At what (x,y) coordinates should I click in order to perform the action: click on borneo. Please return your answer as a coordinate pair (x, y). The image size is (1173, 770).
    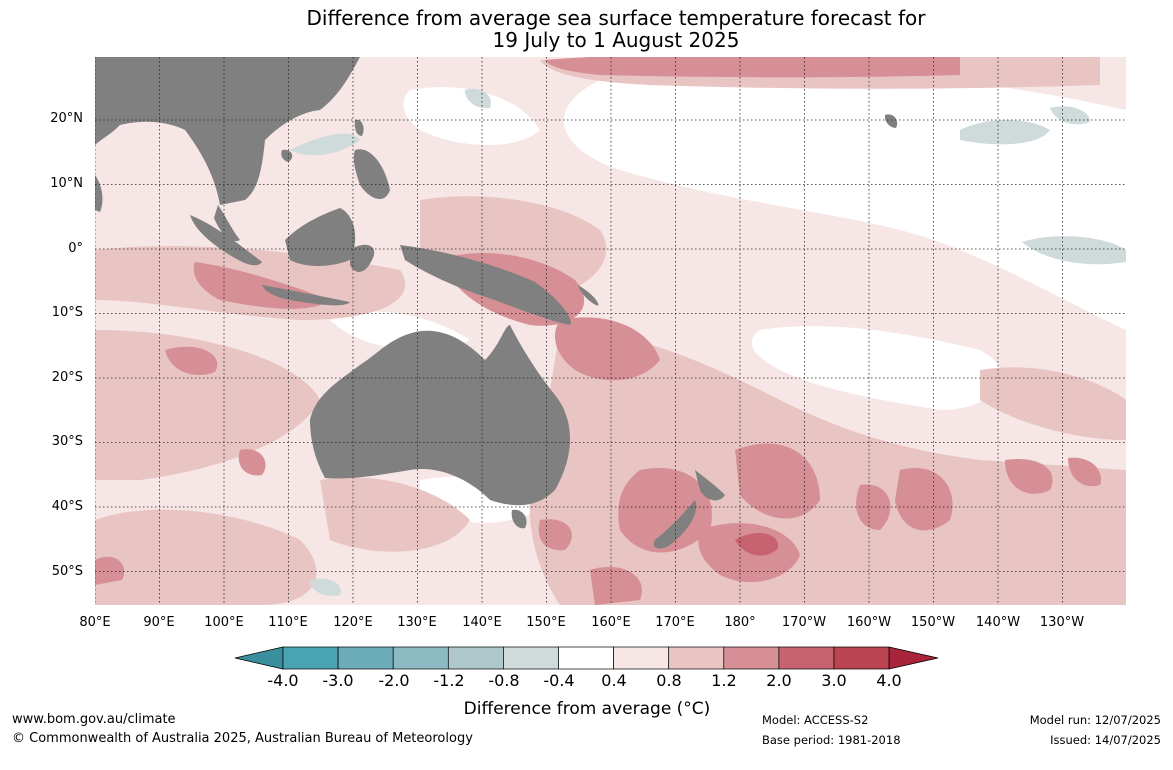
    Looking at the image, I should click on (320, 237).